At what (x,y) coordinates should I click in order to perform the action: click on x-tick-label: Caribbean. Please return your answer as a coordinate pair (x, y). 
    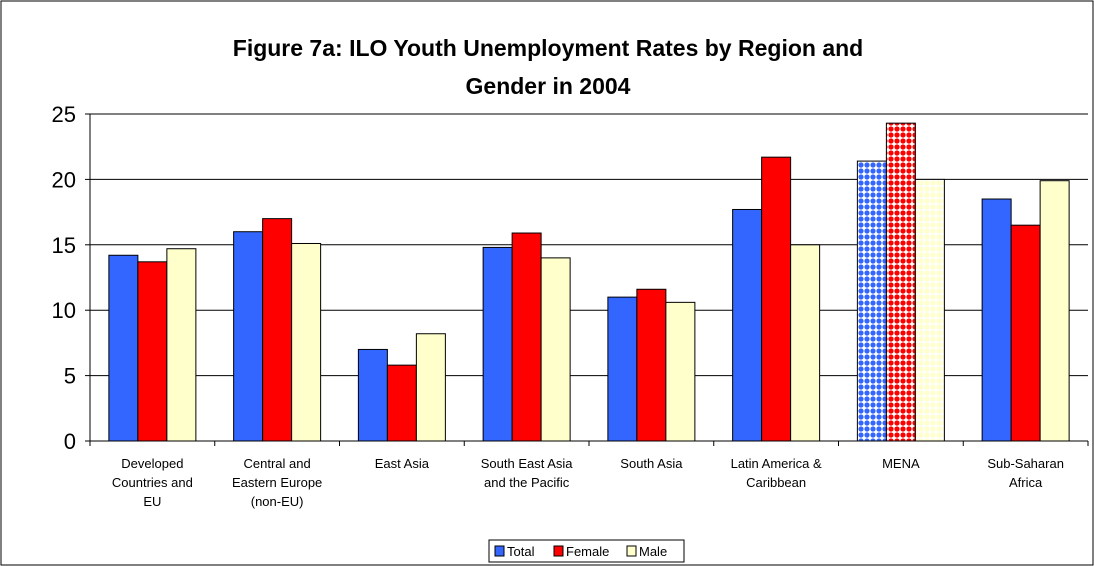
    Looking at the image, I should click on (776, 482).